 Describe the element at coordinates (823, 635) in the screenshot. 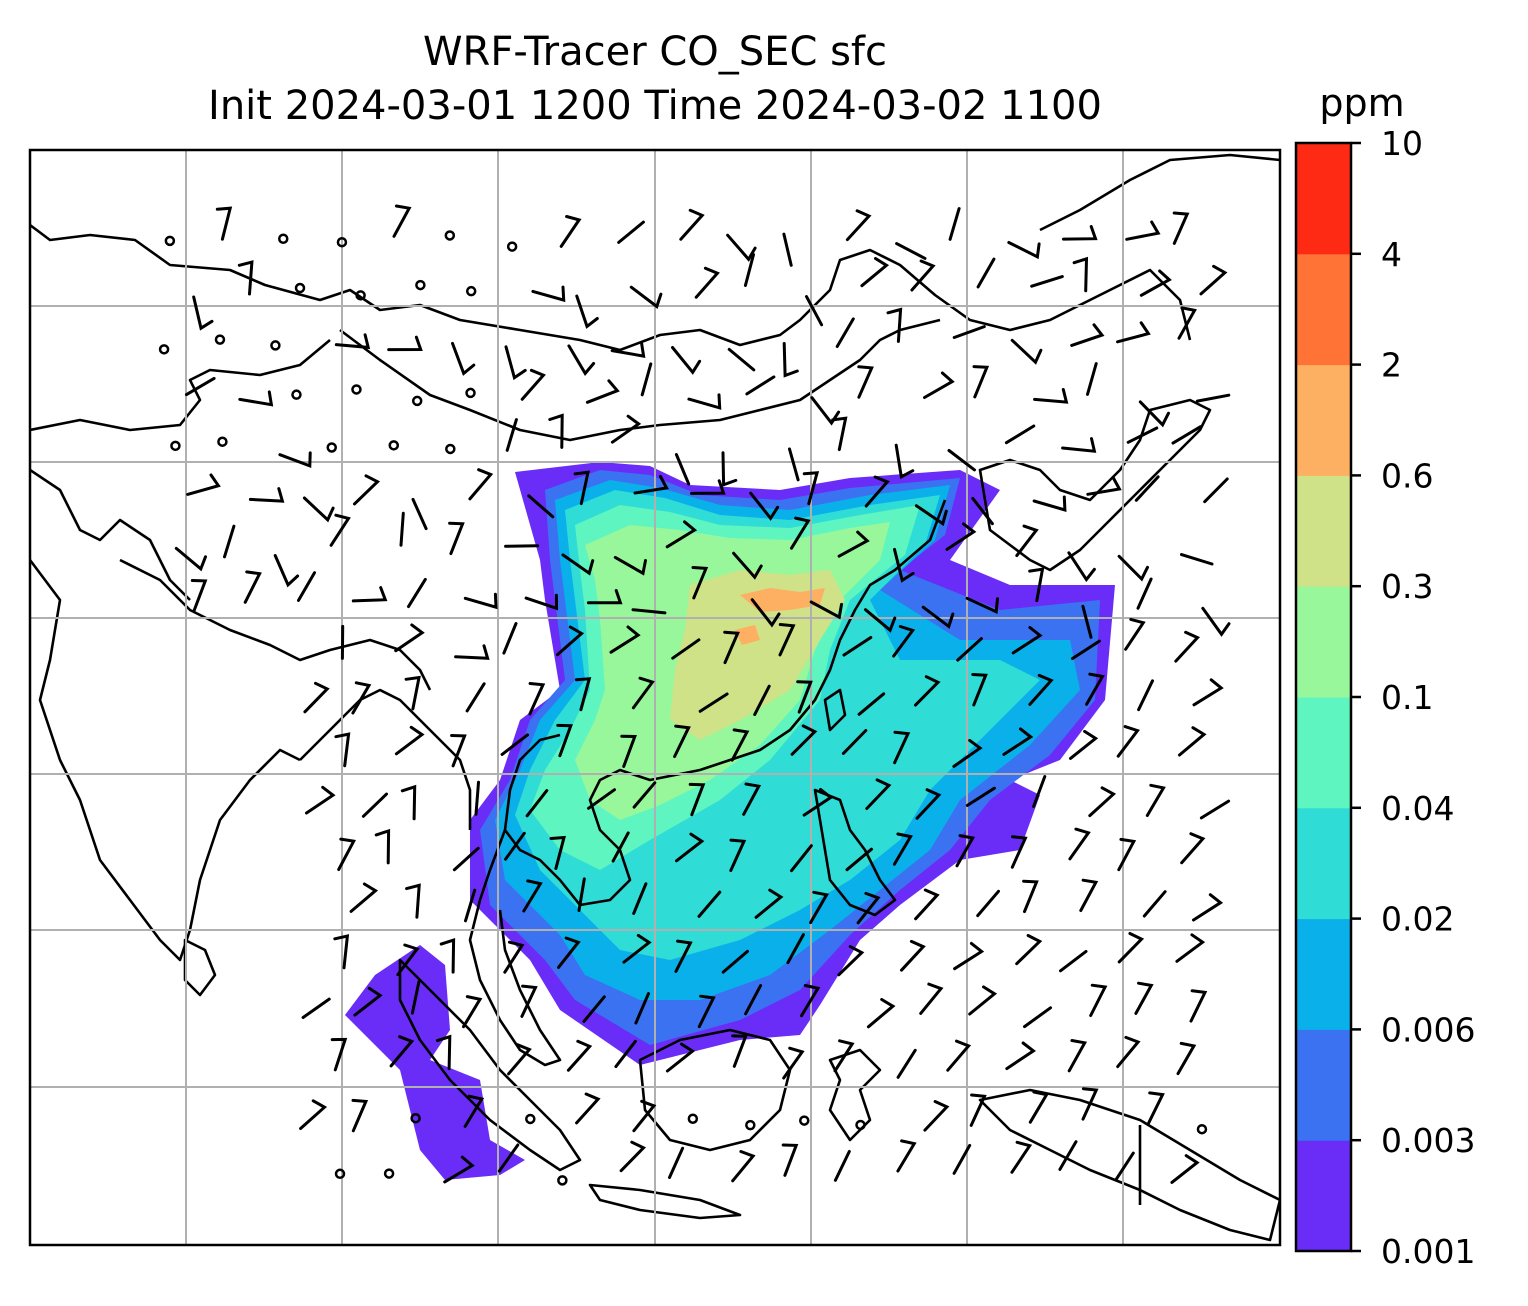

I see `coastline-china-east` at that location.